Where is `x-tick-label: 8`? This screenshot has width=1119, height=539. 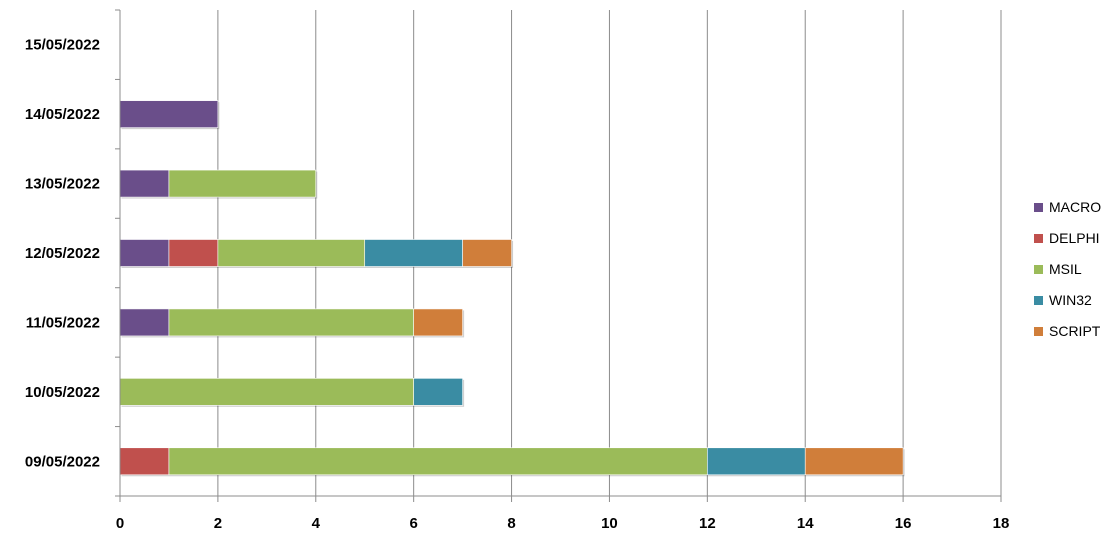
x-tick-label: 8 is located at coordinates (511, 523).